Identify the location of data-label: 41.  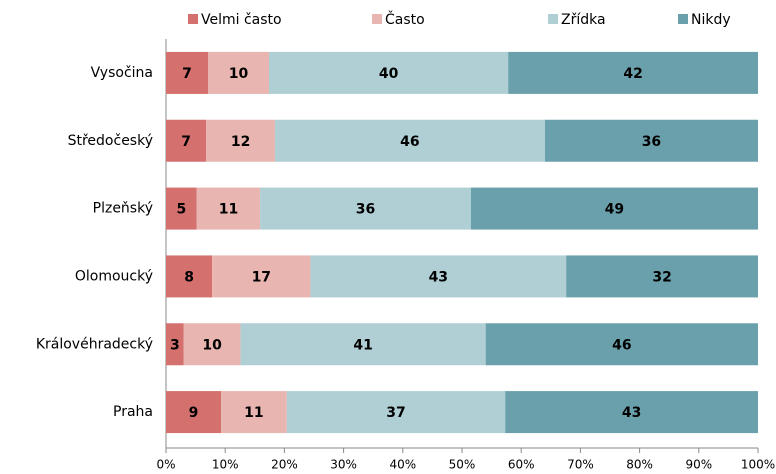
(362, 345).